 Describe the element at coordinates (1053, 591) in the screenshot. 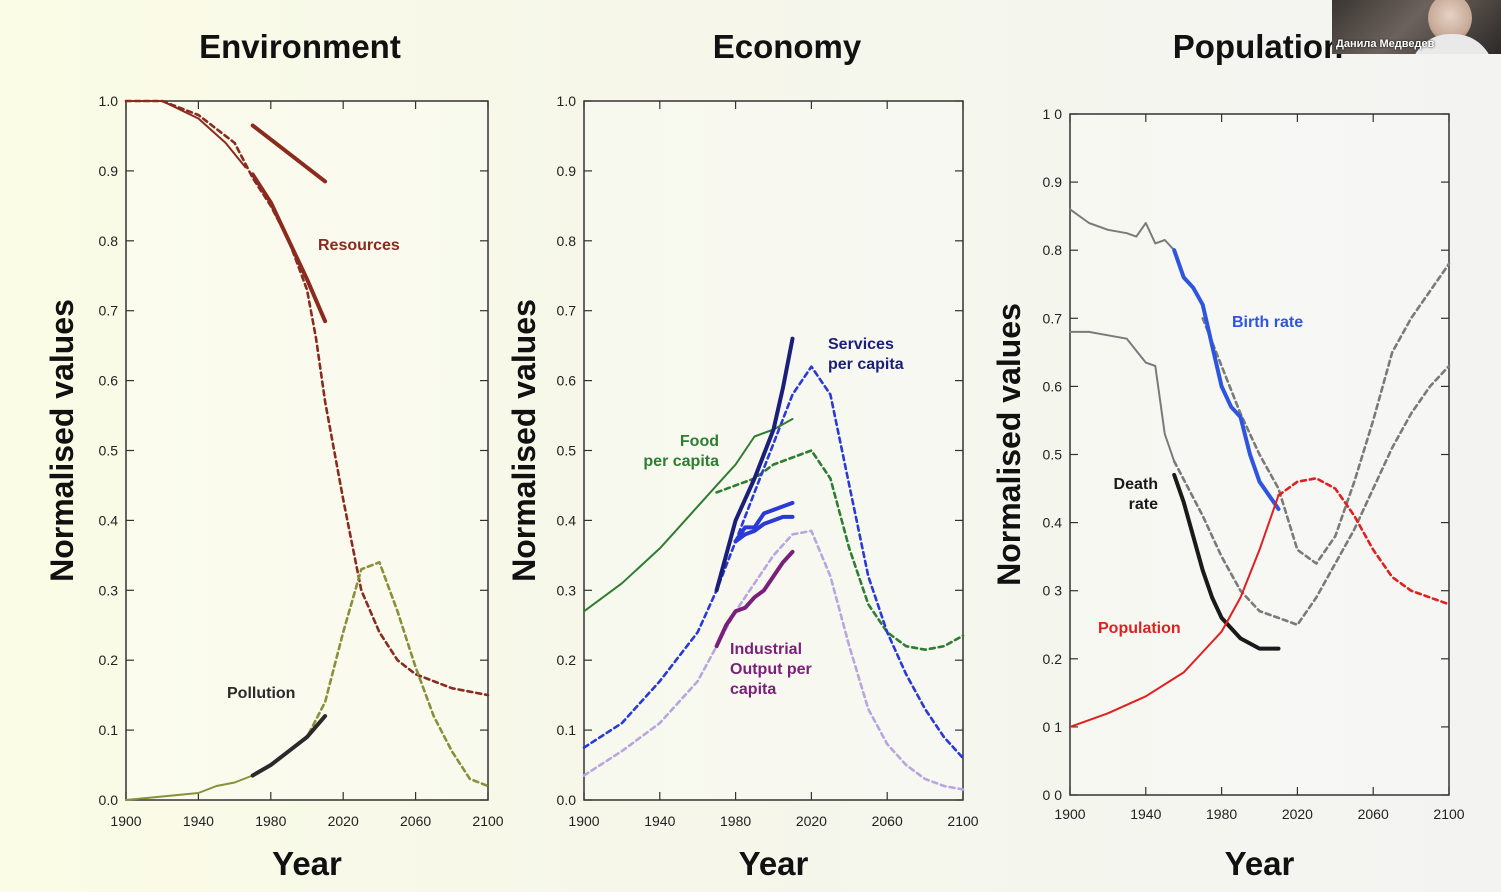

I see `y-tick-label: 0 3` at that location.